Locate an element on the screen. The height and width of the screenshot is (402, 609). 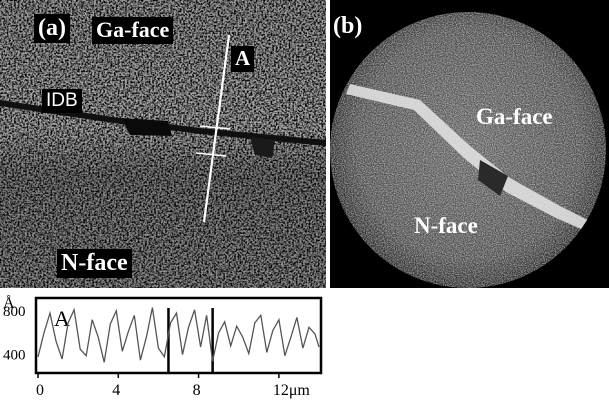
boundary-band is located at coordinates (163, 123).